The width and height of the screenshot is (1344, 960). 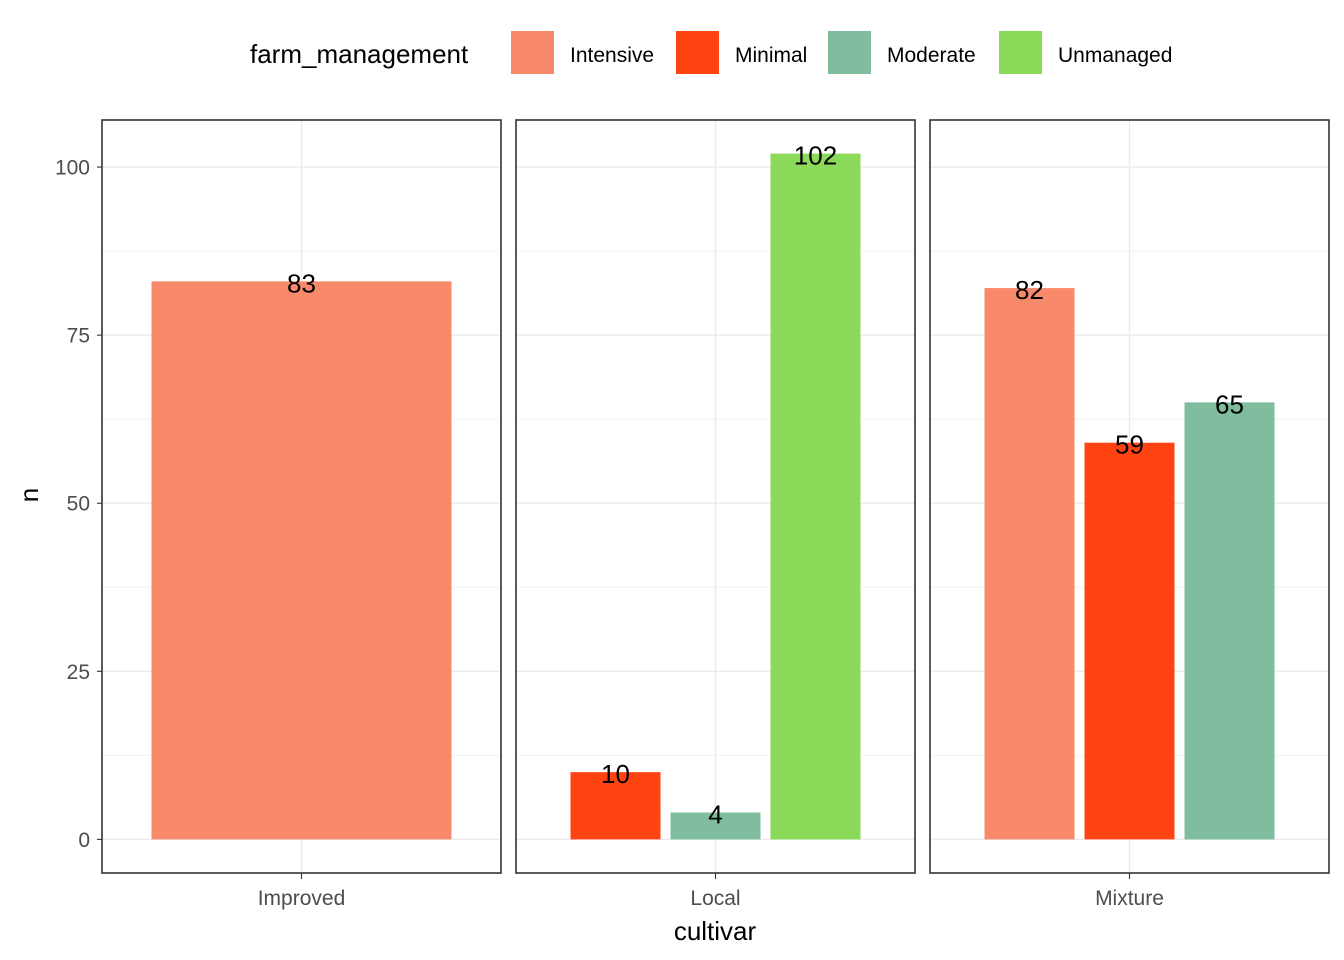 I want to click on legend-label-unmanaged: Unmanaged, so click(x=1115, y=55).